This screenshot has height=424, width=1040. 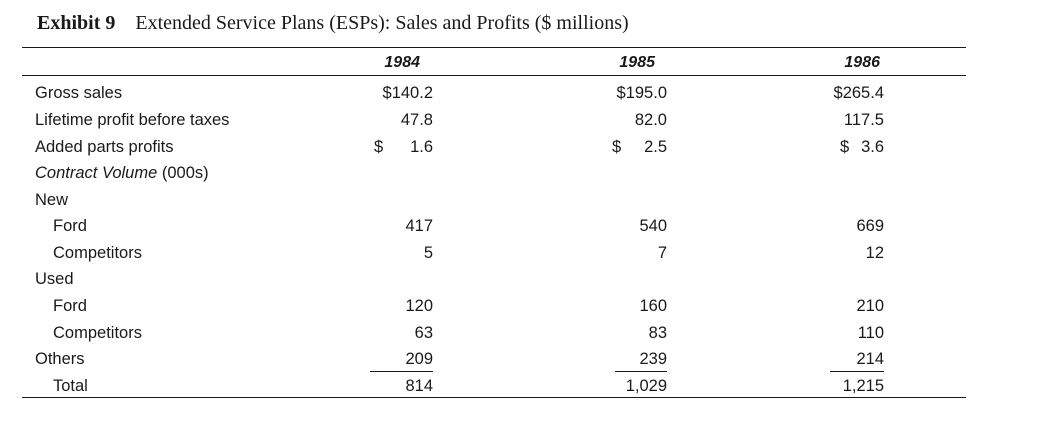 What do you see at coordinates (468, 333) in the screenshot?
I see `table-row: Competitors 63 83 110` at bounding box center [468, 333].